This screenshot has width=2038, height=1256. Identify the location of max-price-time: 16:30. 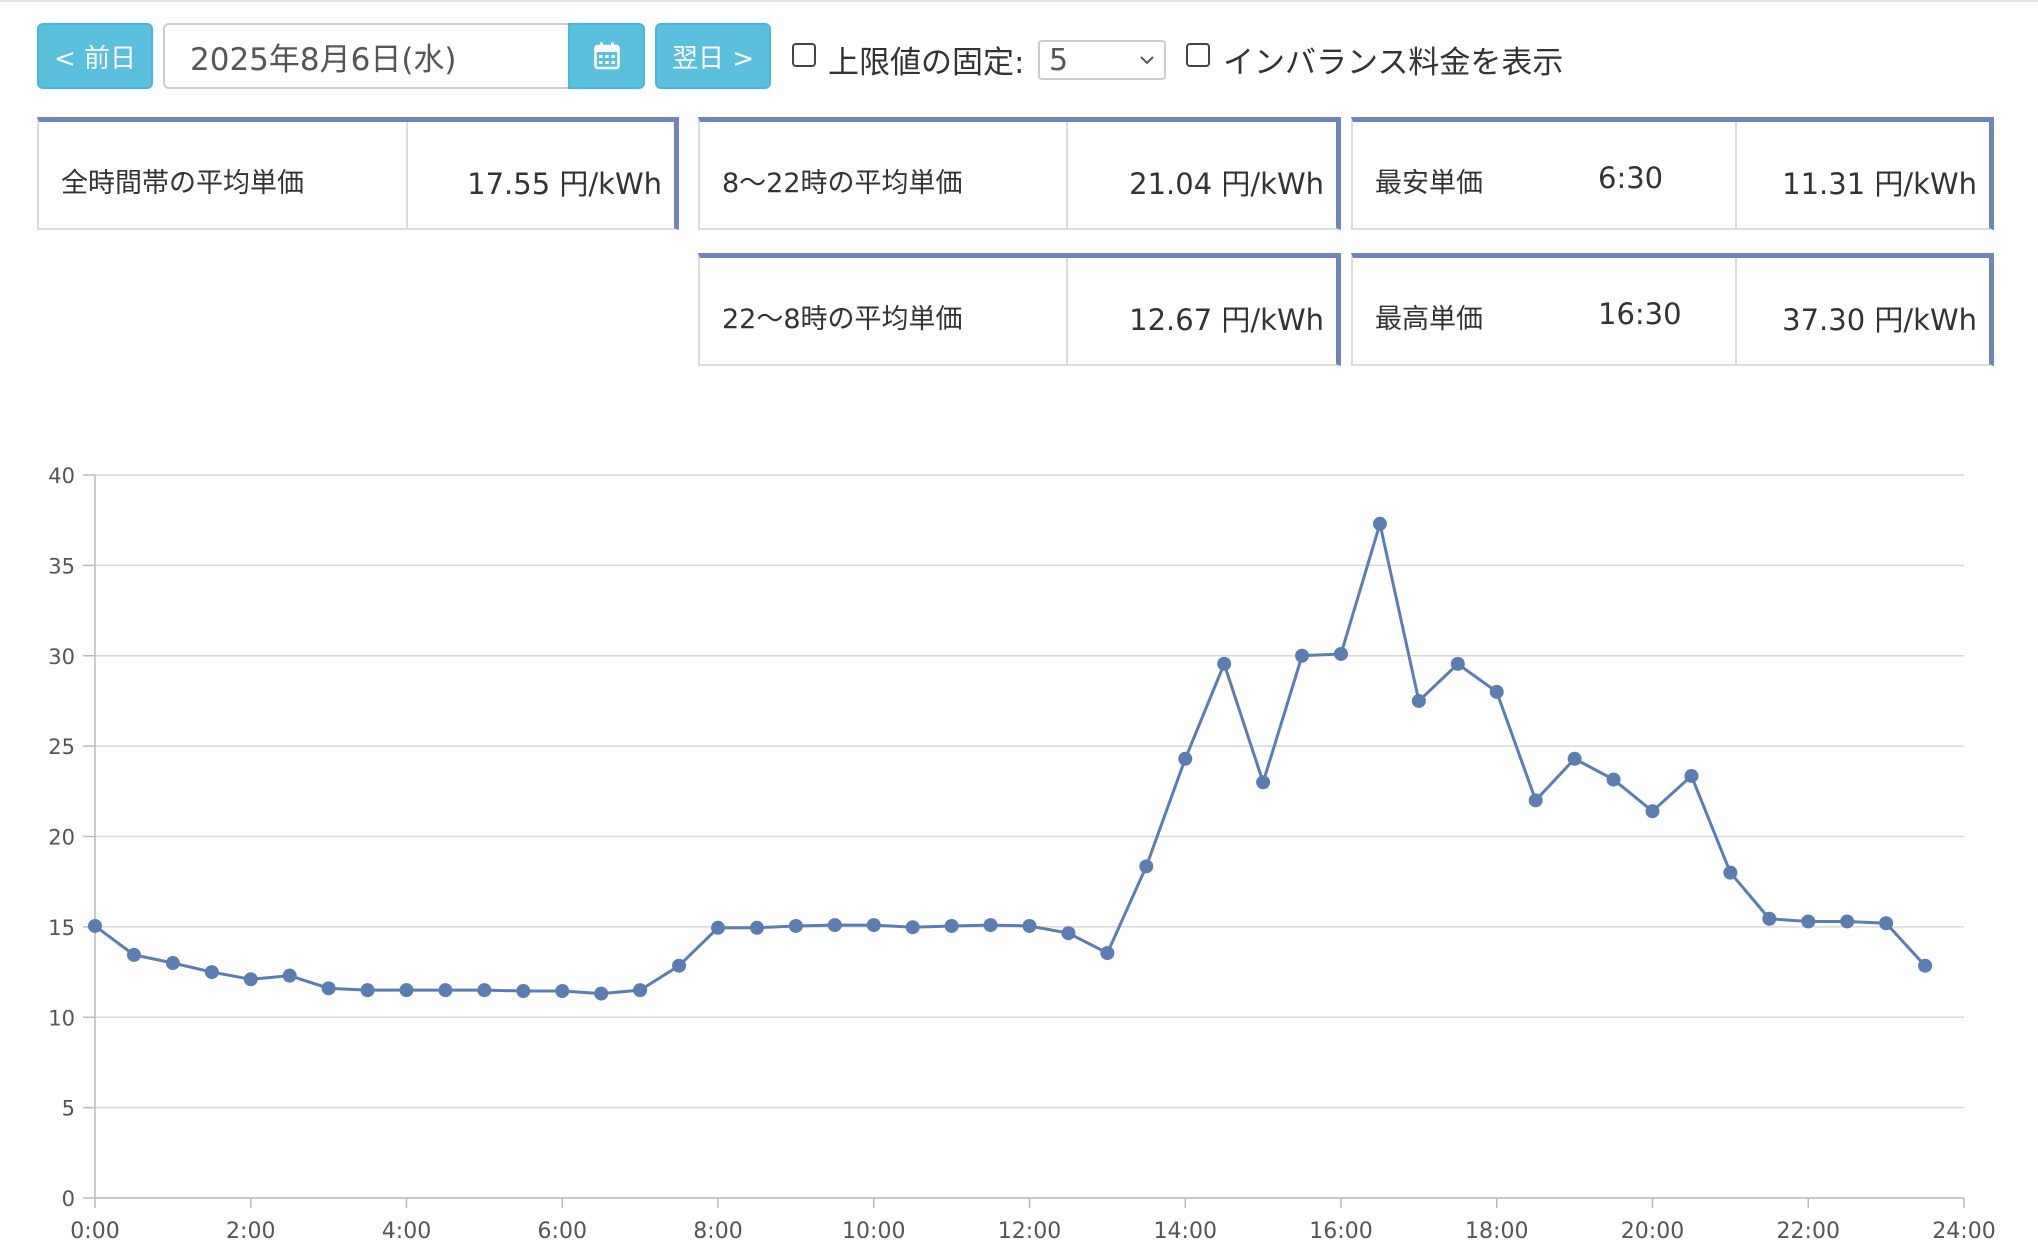
(1640, 314).